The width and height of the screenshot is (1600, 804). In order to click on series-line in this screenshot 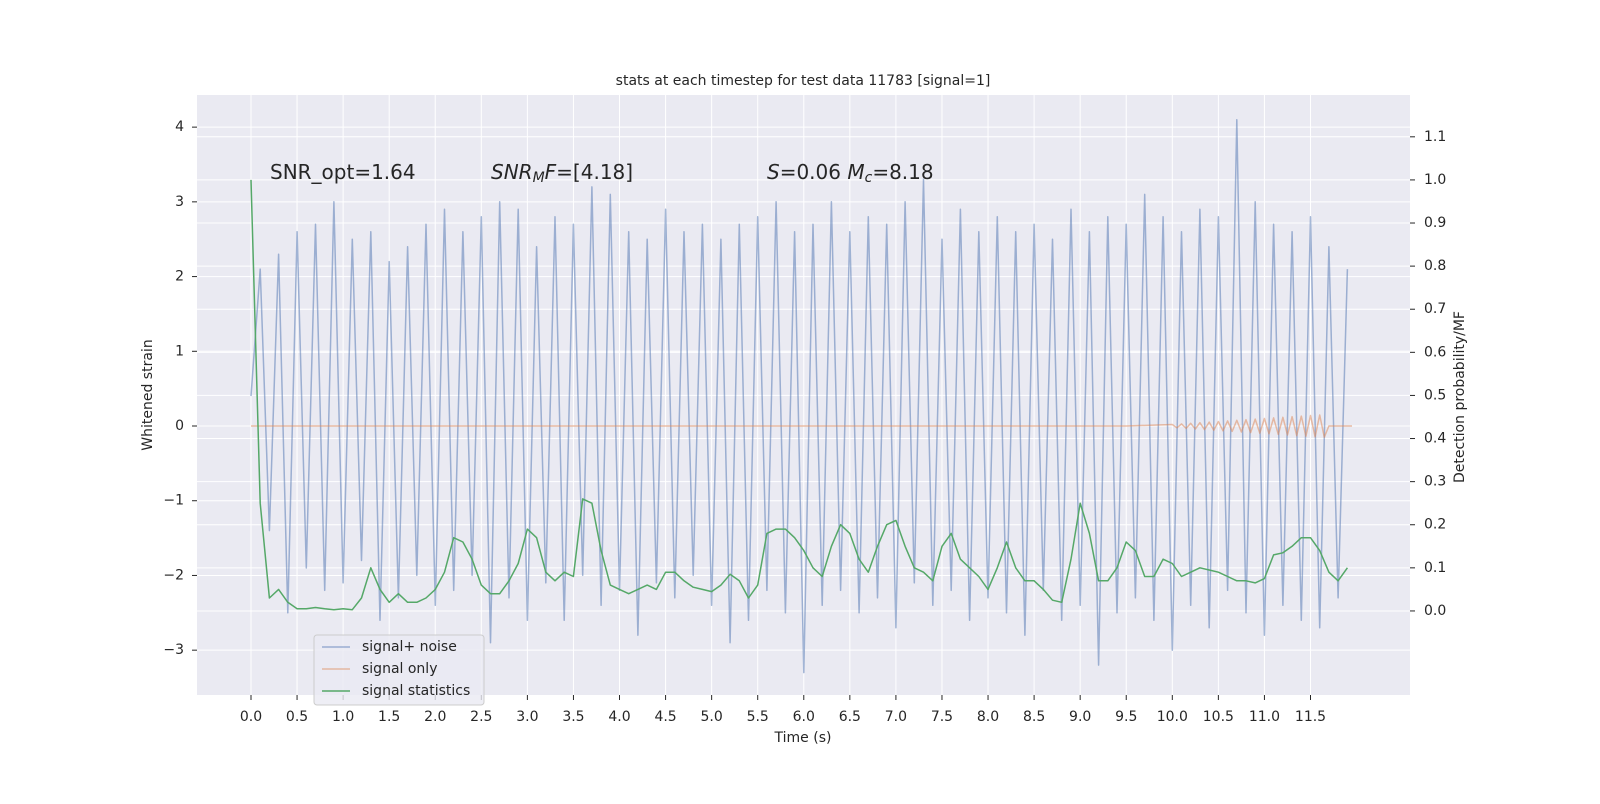, I will do `click(801, 426)`.